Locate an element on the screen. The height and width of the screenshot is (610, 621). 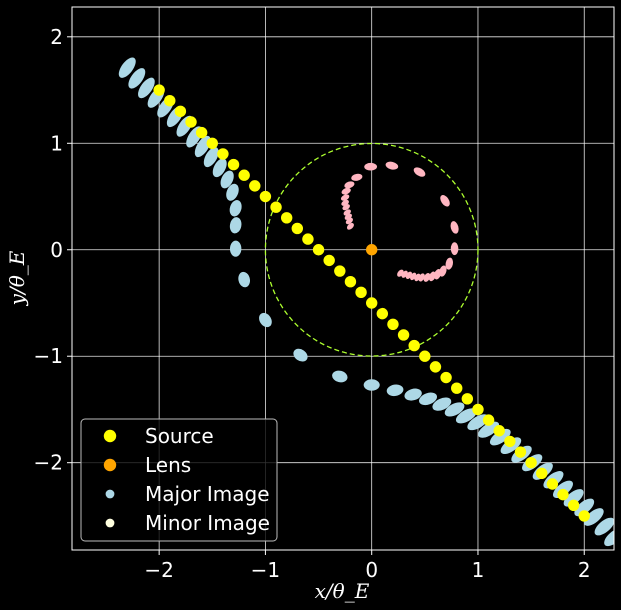
legend-marker-minor-image is located at coordinates (110, 523).